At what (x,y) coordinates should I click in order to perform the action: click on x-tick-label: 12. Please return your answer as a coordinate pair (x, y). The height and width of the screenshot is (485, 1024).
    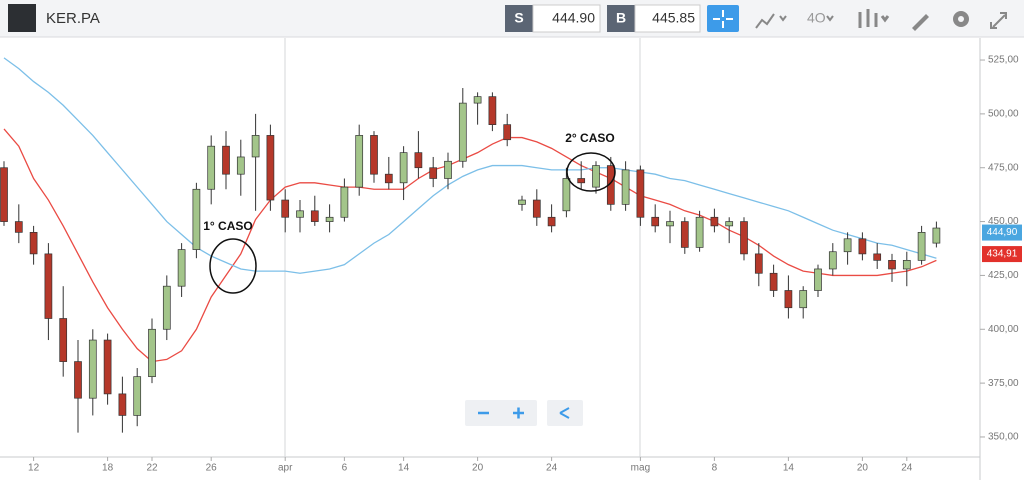
    Looking at the image, I should click on (34, 468).